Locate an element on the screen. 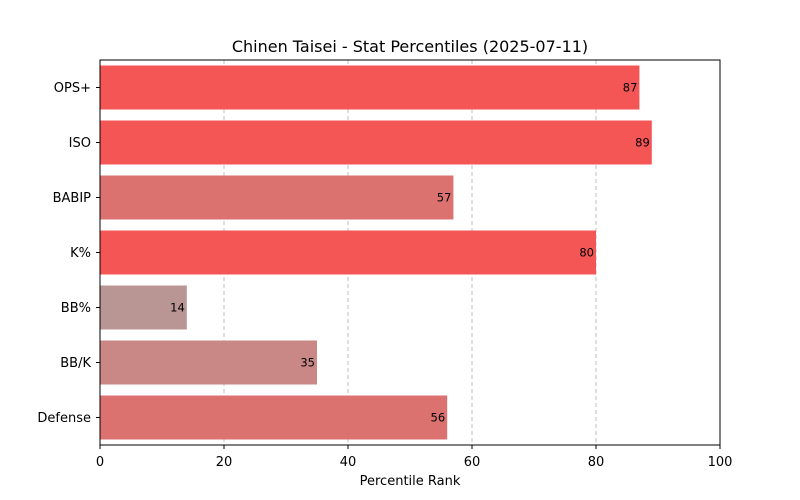 This screenshot has width=800, height=500. data-label: 57 is located at coordinates (444, 198).